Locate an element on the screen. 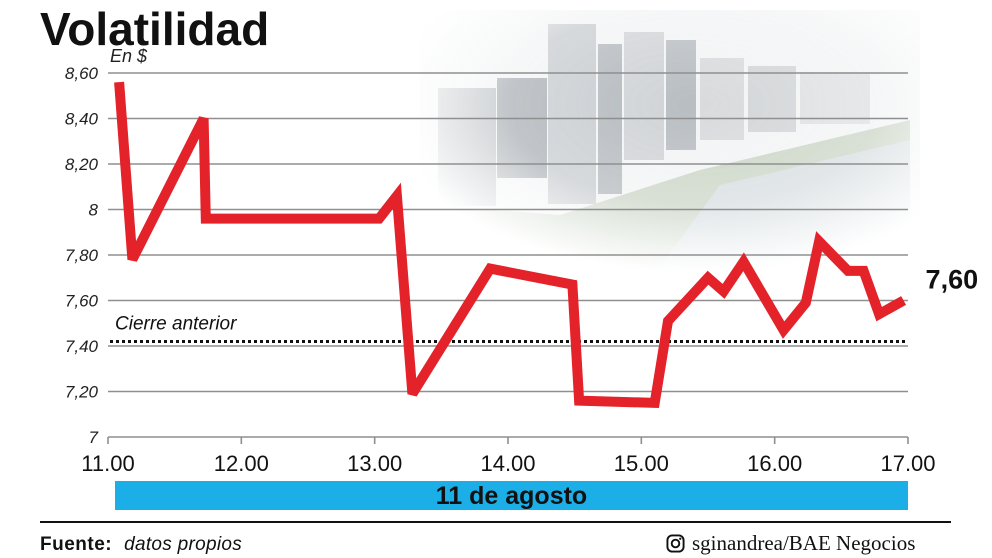 The width and height of the screenshot is (992, 558). instagram-icon is located at coordinates (675, 543).